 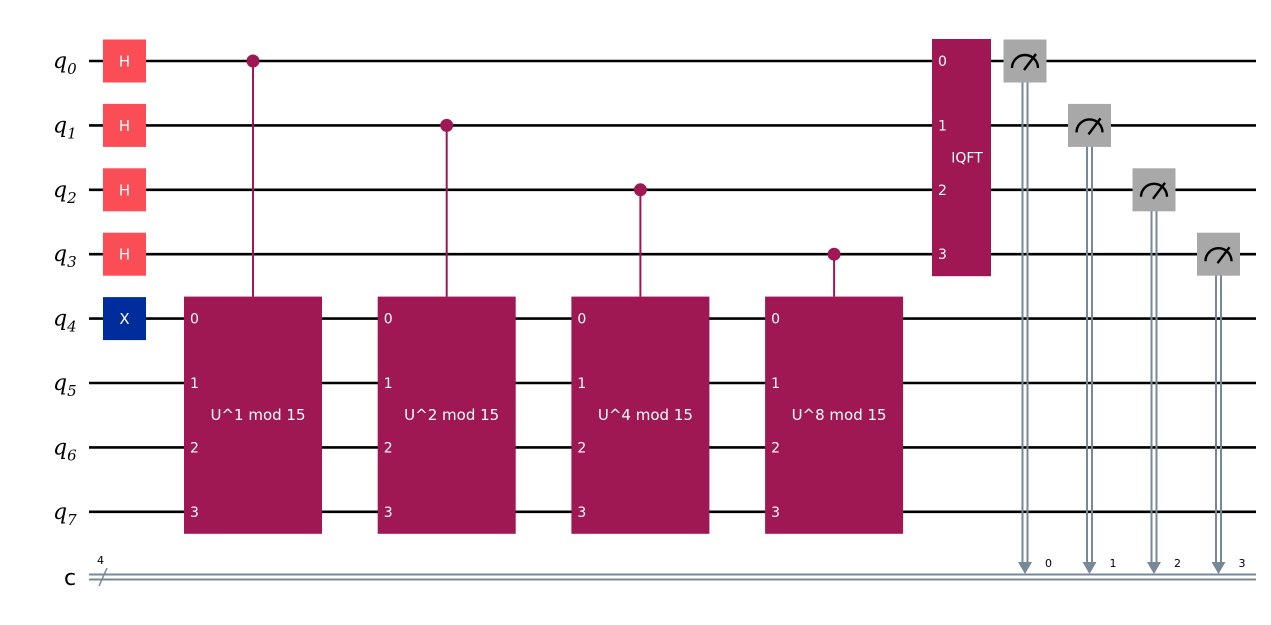 What do you see at coordinates (100, 560) in the screenshot?
I see `register-size-label: 4` at bounding box center [100, 560].